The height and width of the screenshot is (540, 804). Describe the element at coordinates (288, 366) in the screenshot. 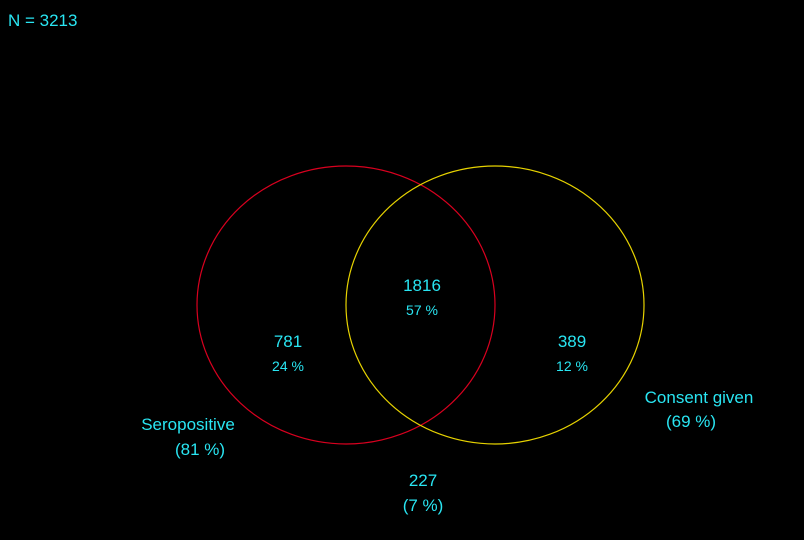

I see `seropositive-only-percent: 24 %` at that location.